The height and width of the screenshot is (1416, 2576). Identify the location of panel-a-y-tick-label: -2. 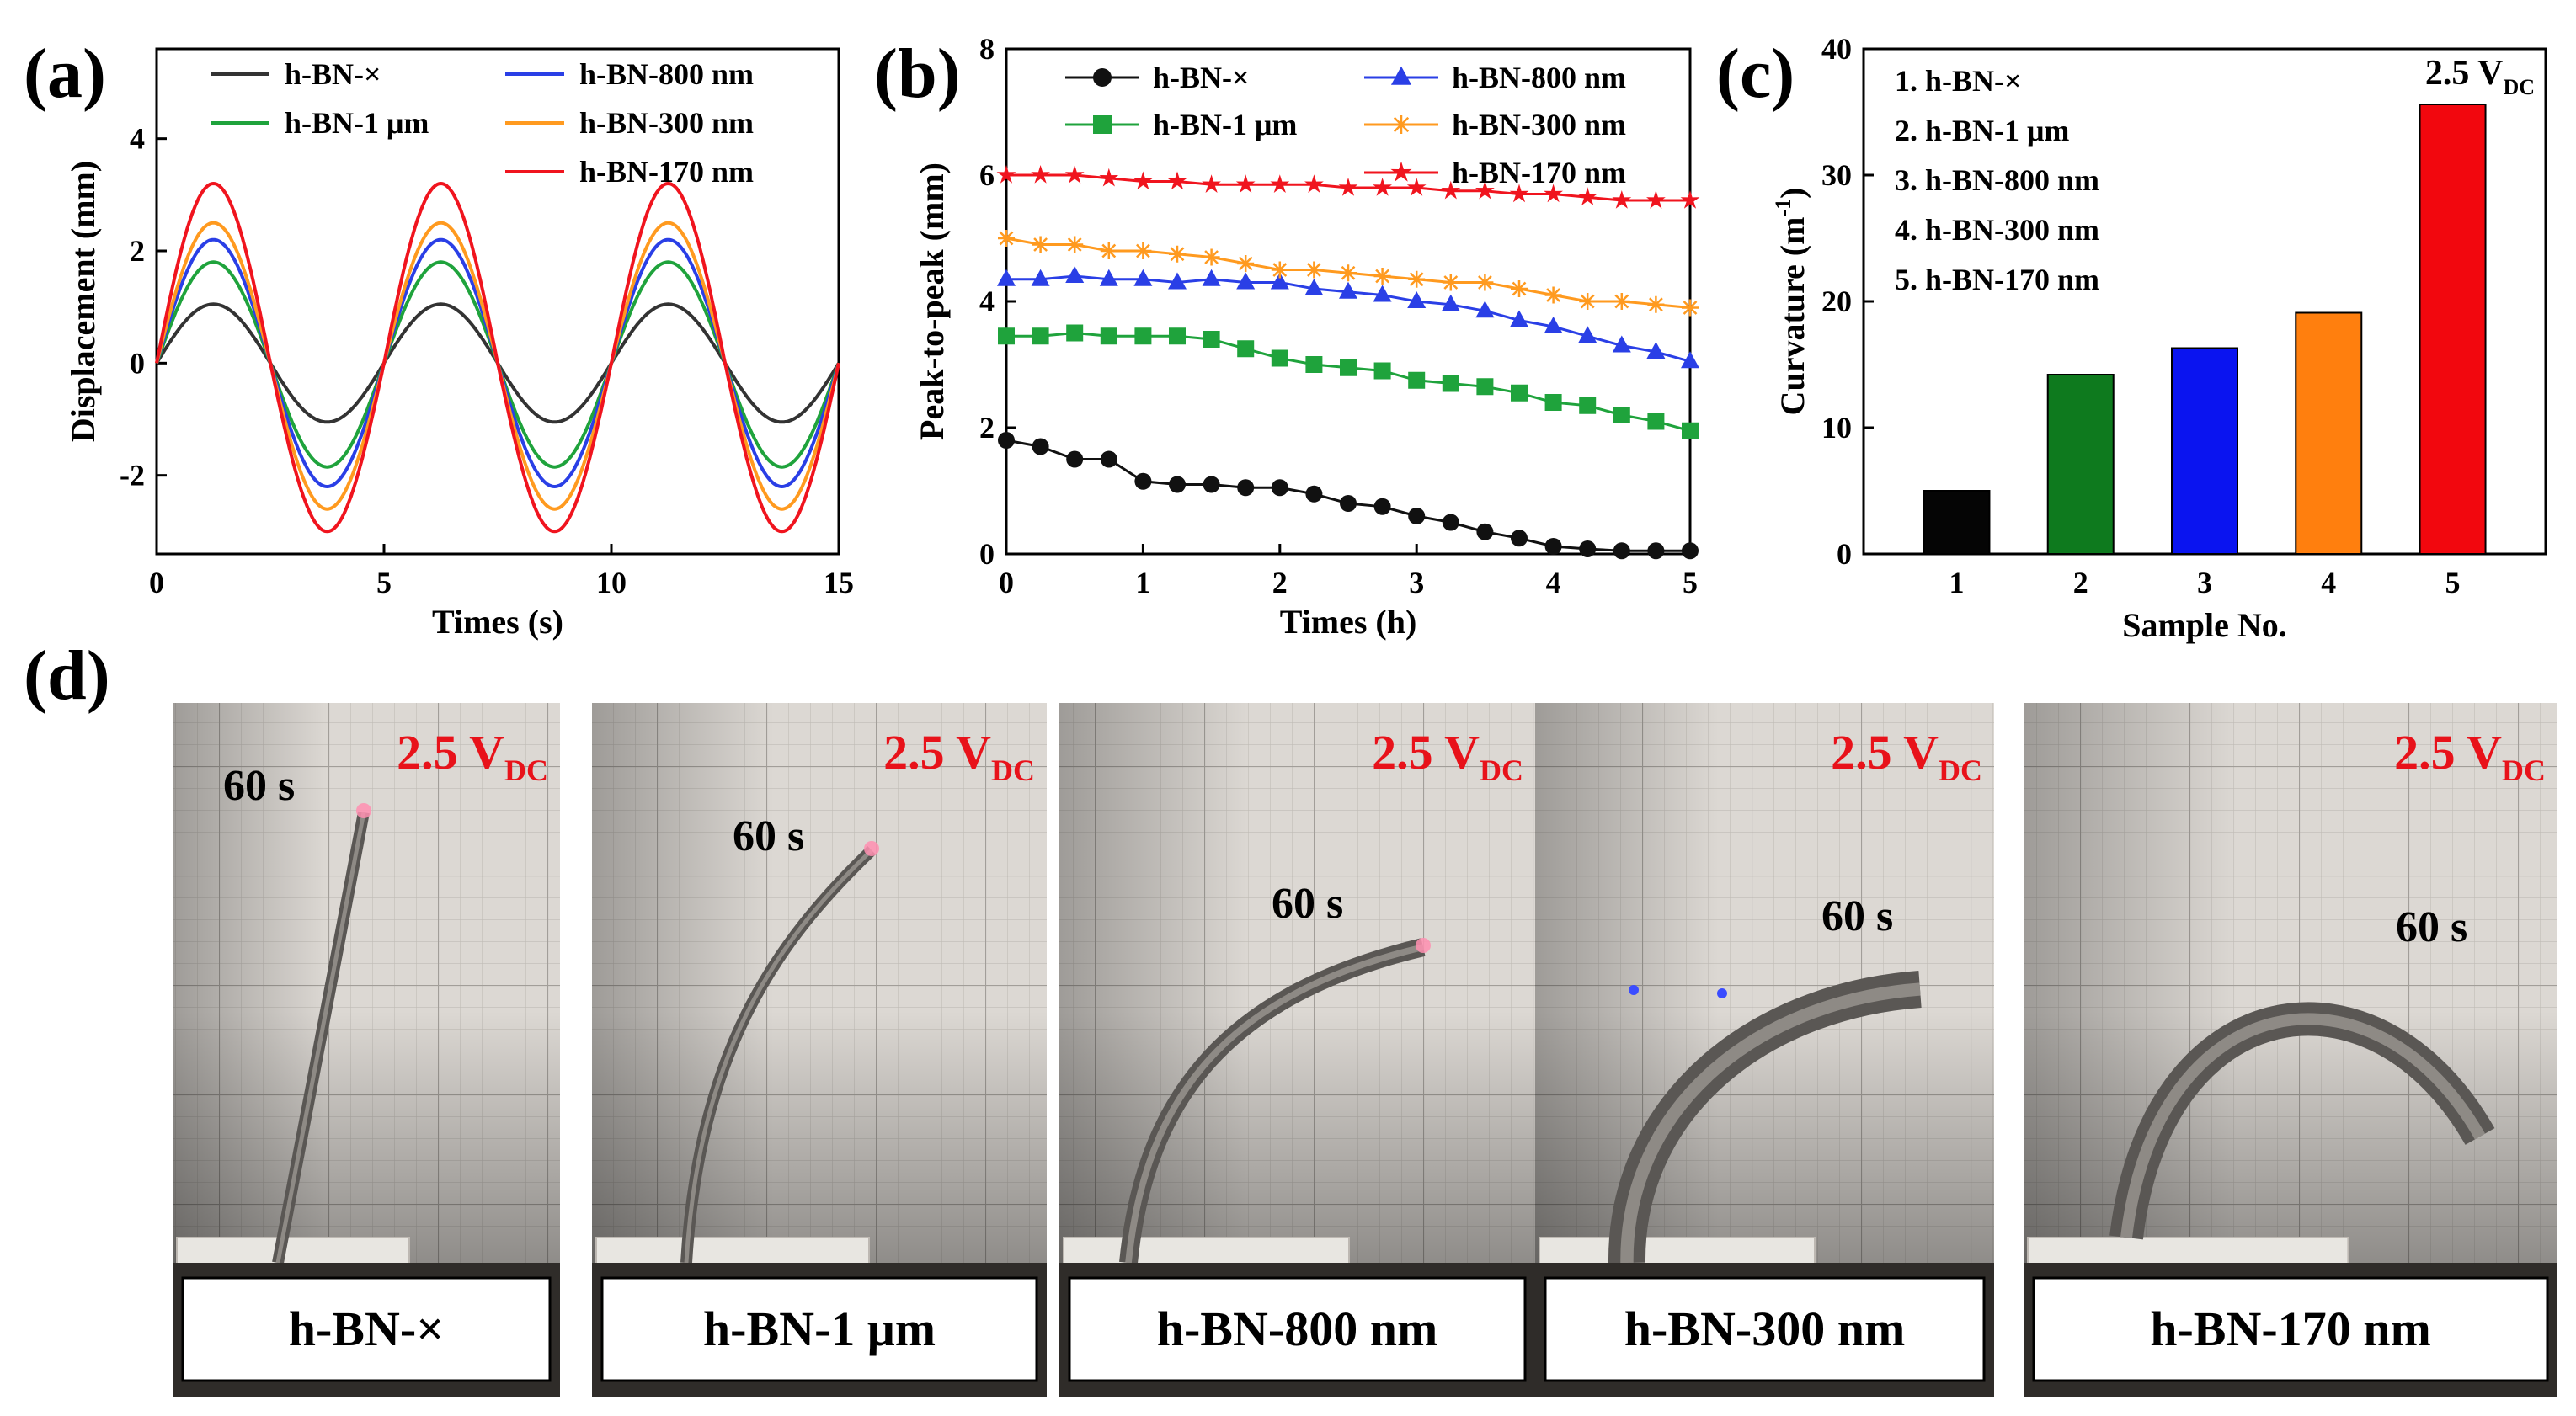
(132, 475).